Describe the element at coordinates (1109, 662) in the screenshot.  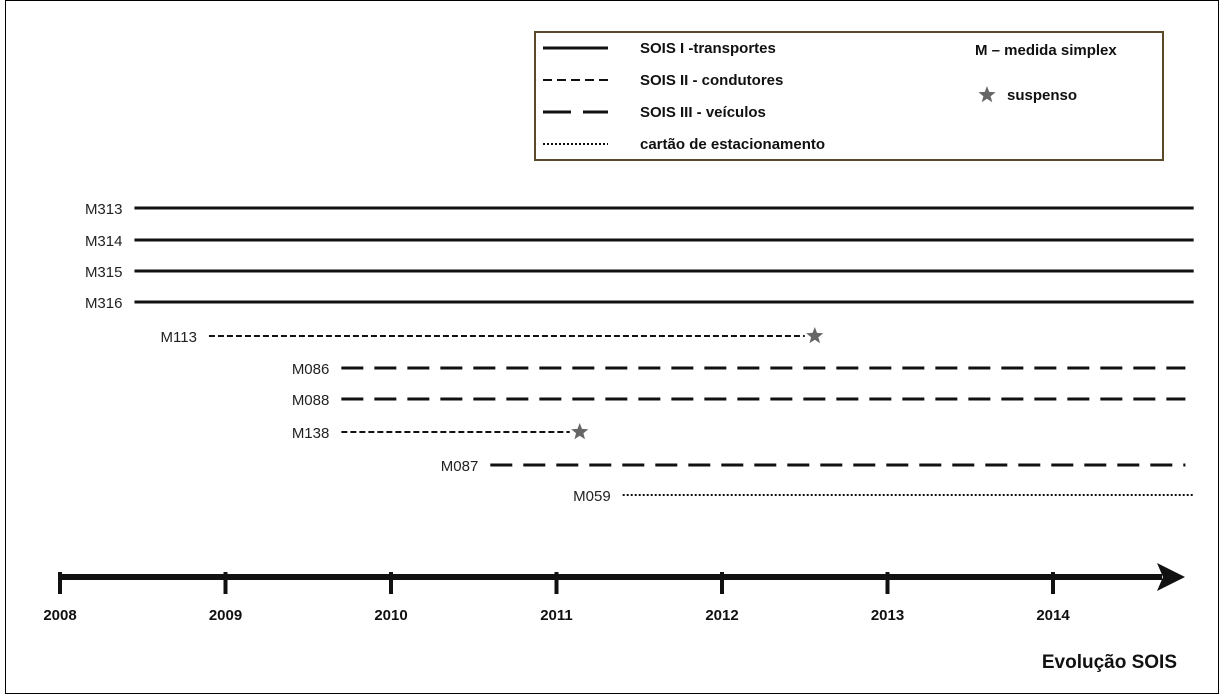
I see `timeline-title: Evolução SOIS` at that location.